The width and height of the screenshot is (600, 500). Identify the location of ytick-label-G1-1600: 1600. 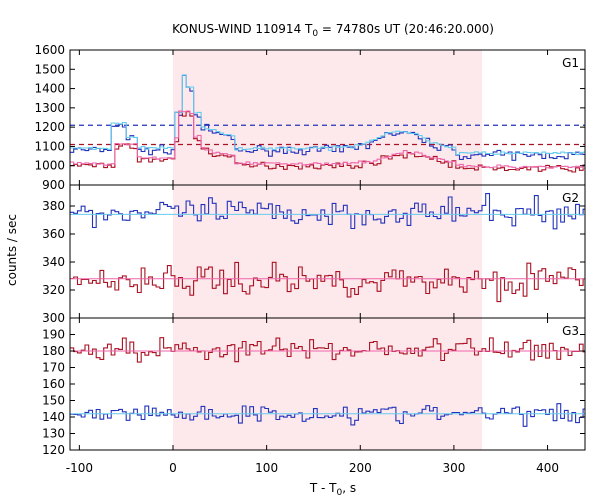
(49, 50).